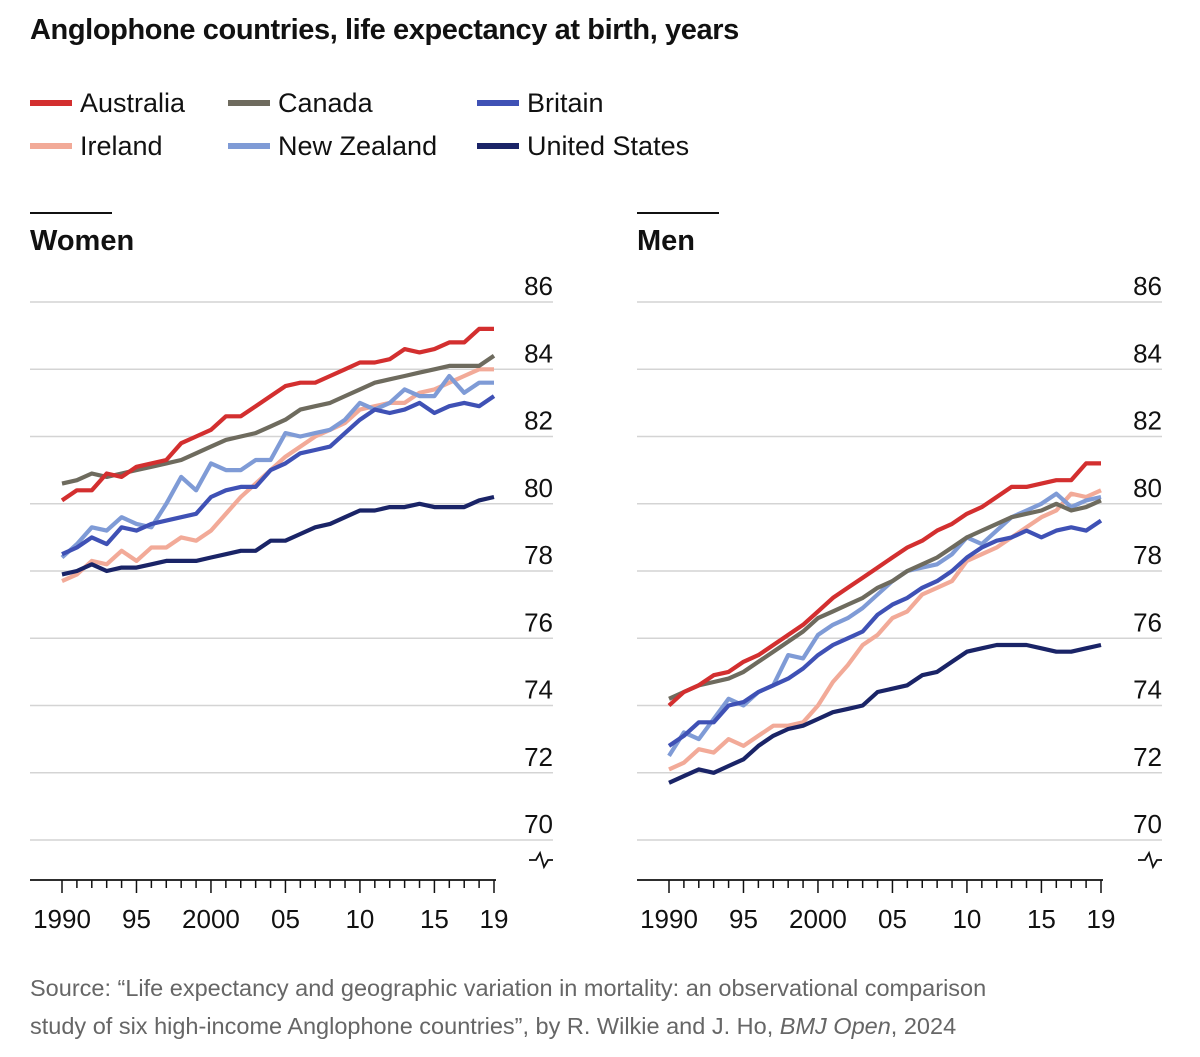  What do you see at coordinates (358, 145) in the screenshot?
I see `legend-label-new-zealand: New Zealand` at bounding box center [358, 145].